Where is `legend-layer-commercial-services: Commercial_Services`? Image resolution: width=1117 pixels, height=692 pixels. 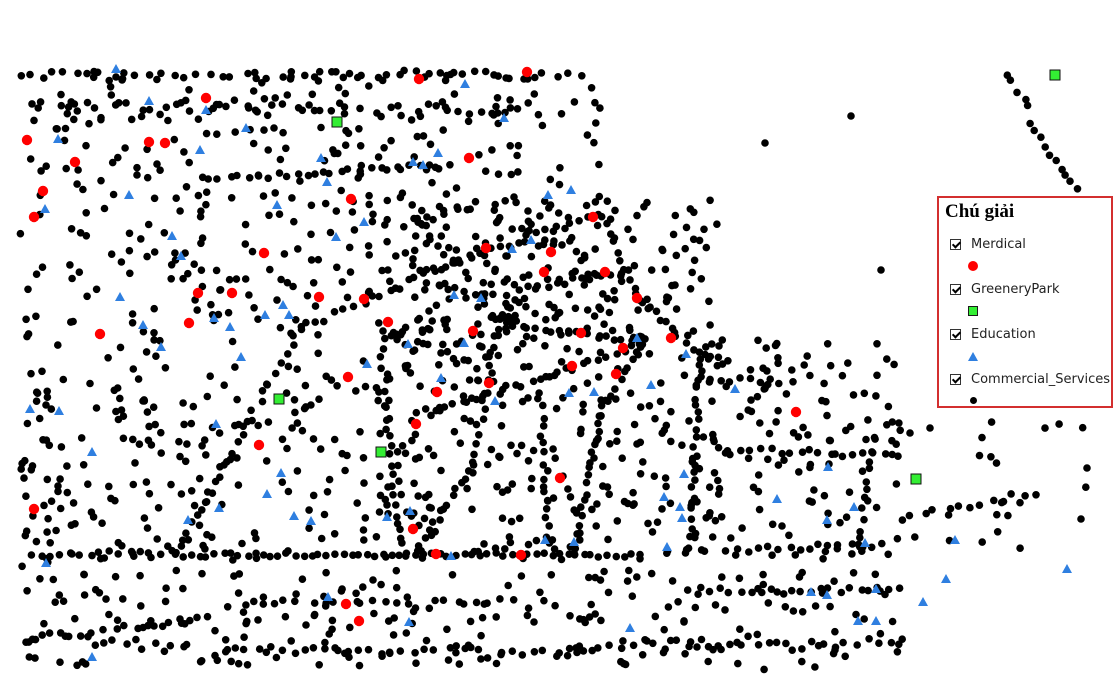
legend-layer-commercial-services: Commercial_Services is located at coordinates (1030, 379).